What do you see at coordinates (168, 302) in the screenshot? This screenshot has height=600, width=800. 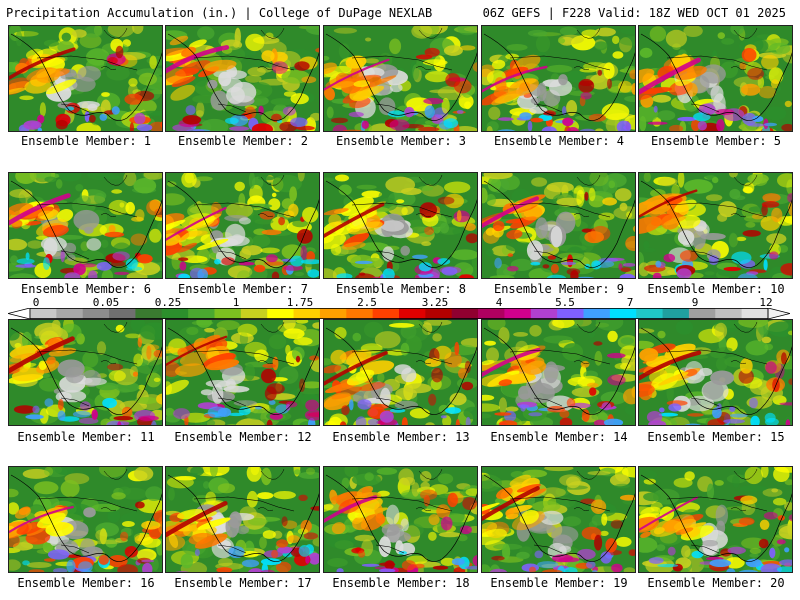 I see `colorbar-tick-label: 0.25` at bounding box center [168, 302].